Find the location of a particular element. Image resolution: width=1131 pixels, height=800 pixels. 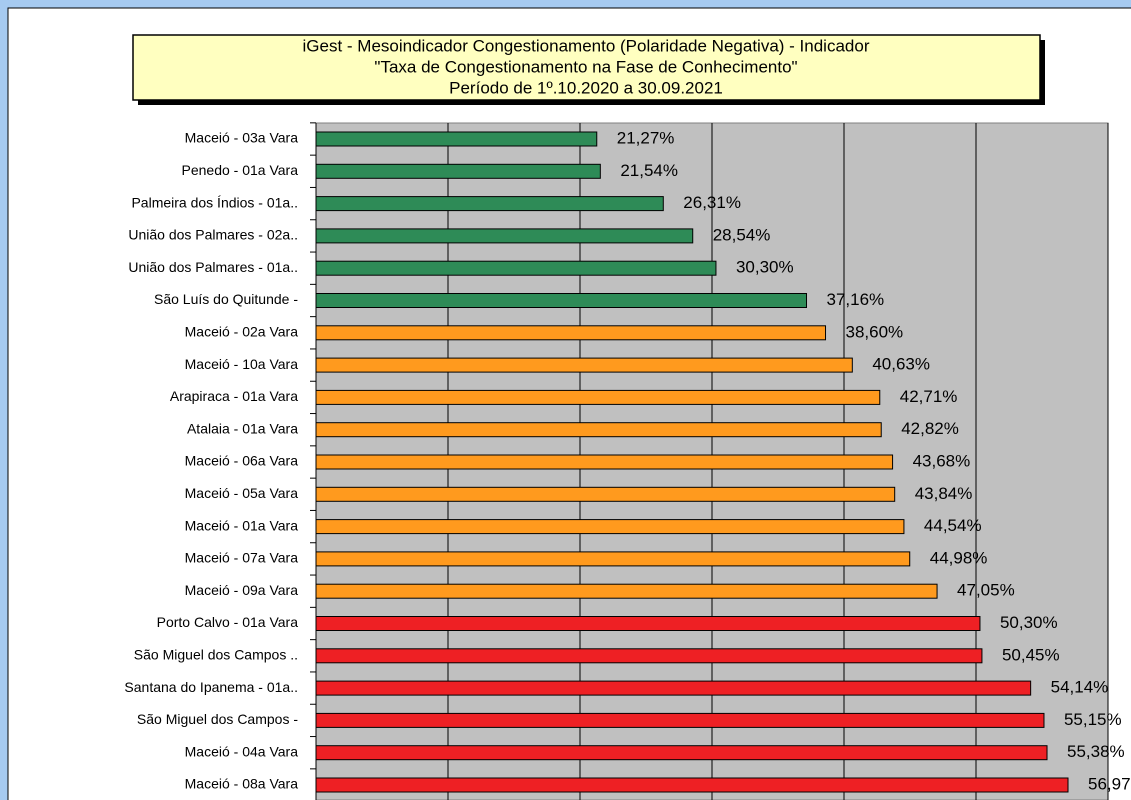

title-box is located at coordinates (586, 67).